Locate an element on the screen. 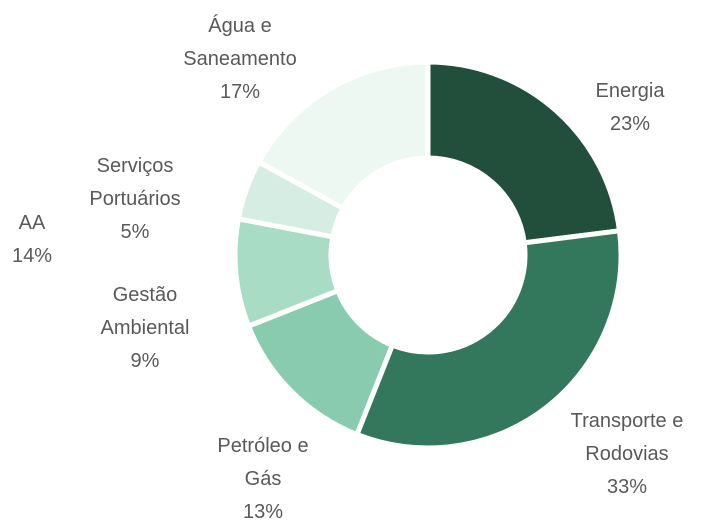 The height and width of the screenshot is (529, 701). slice-label: Água e Saneamento 17% is located at coordinates (240, 59).